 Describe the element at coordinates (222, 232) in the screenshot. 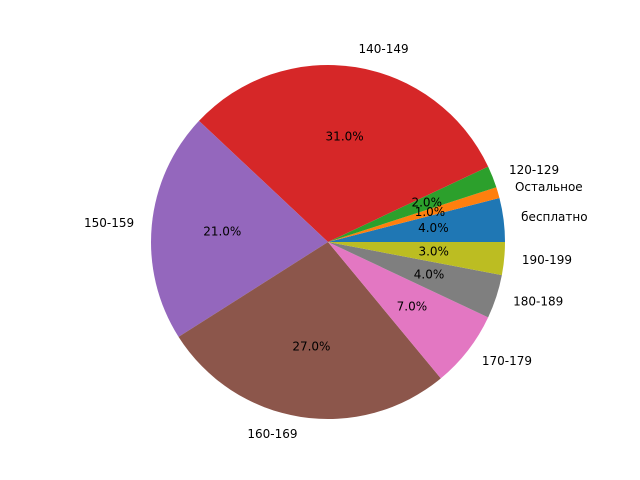

I see `slice-percent-label: 21.0%` at that location.